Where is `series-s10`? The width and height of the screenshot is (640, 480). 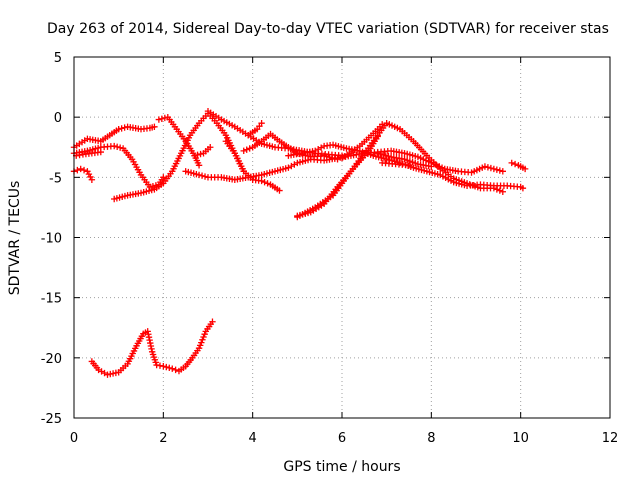
series-s10 is located at coordinates (234, 156).